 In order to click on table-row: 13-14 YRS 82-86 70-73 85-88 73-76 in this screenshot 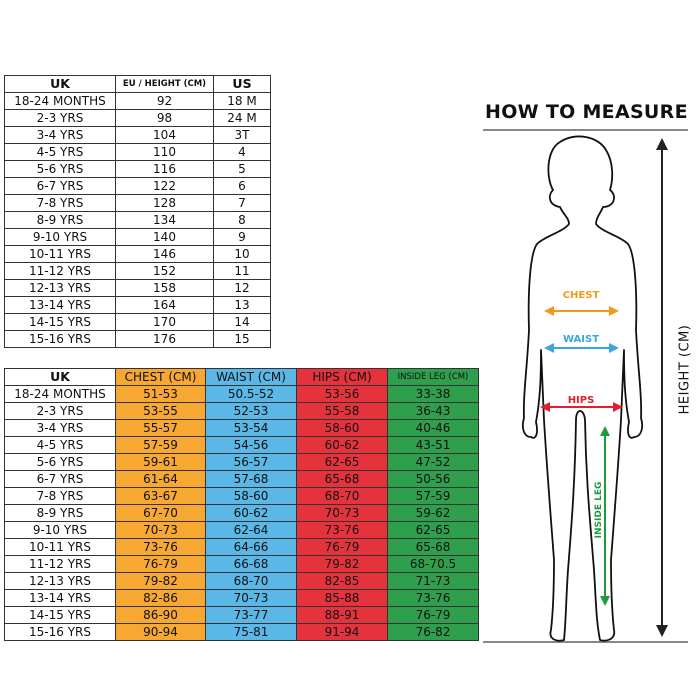, I will do `click(241, 598)`.